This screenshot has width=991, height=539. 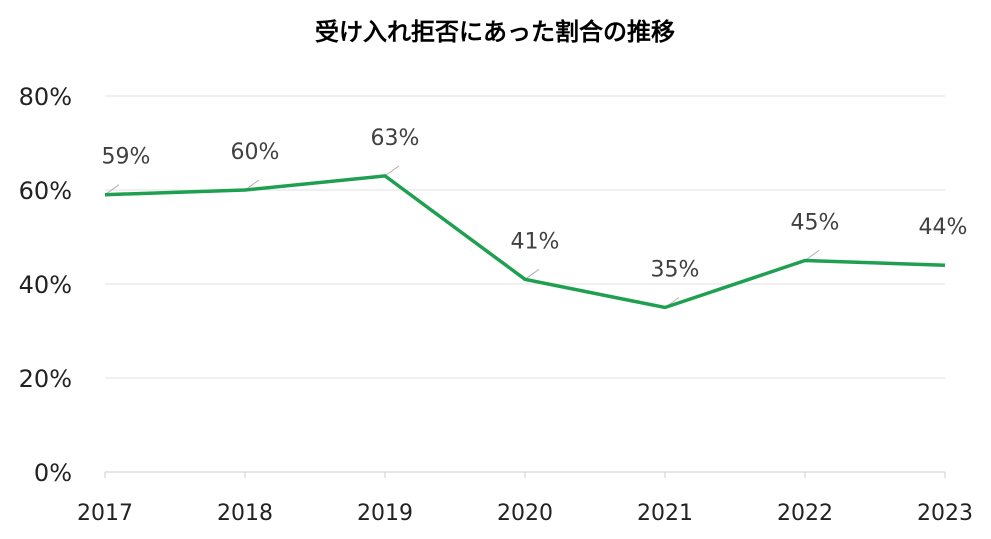 What do you see at coordinates (943, 227) in the screenshot?
I see `data-label: 44%` at bounding box center [943, 227].